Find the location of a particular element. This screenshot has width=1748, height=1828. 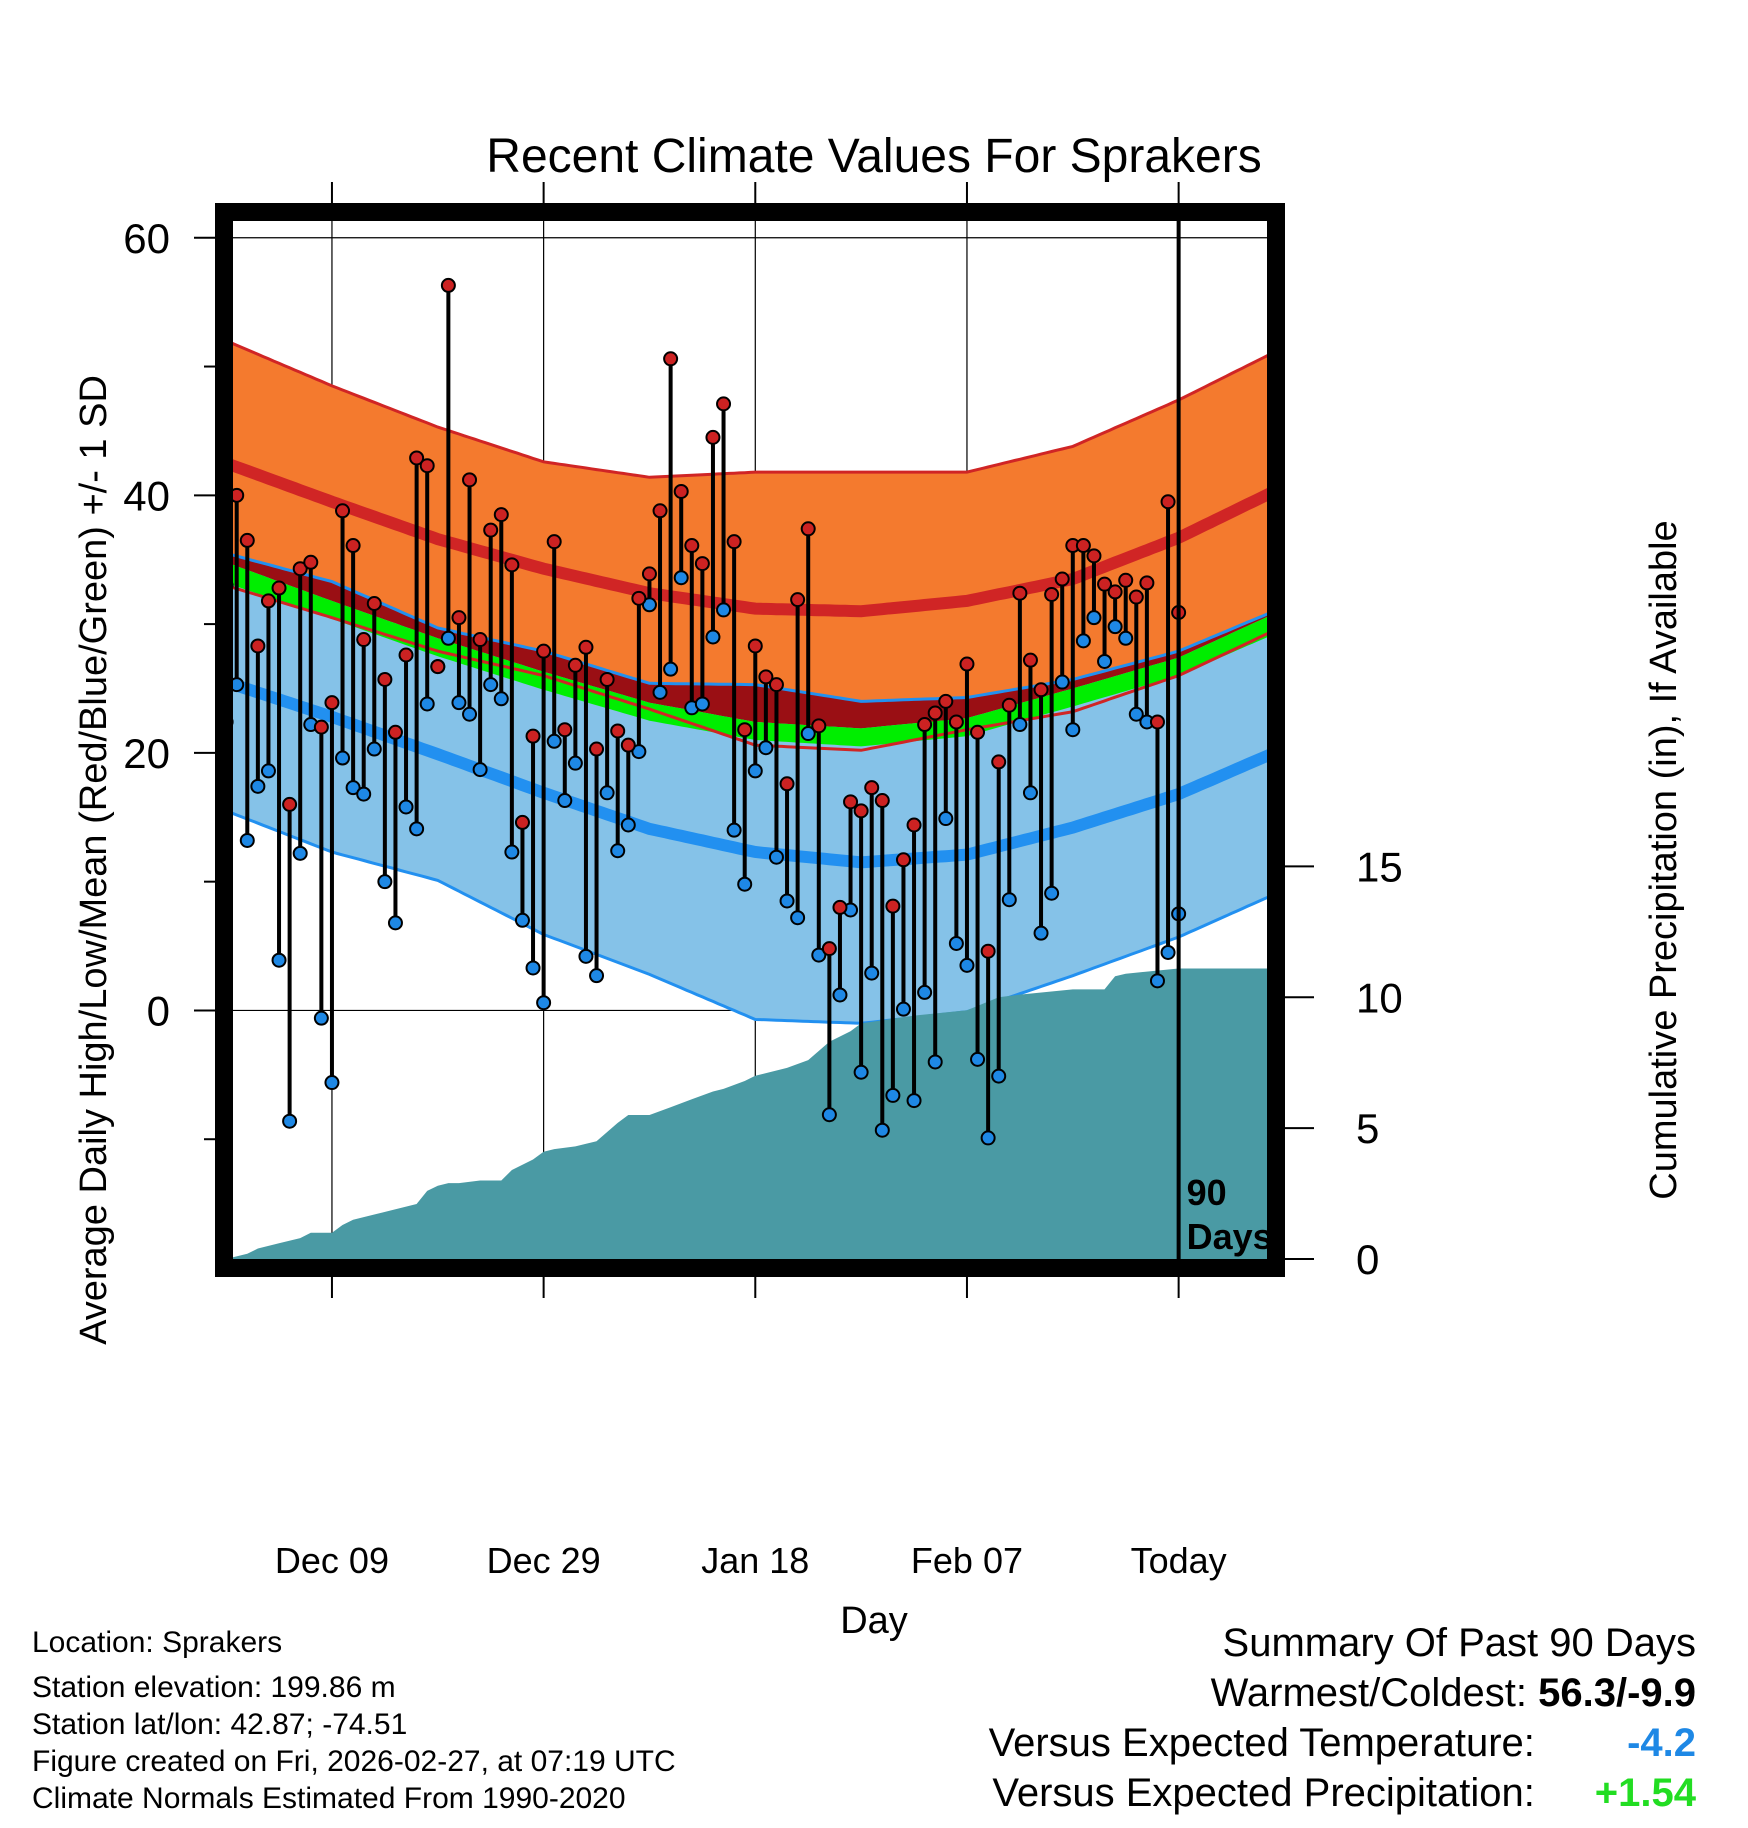

summary-warm-cold: Warmest/Coldest: 56.3/-9.9 is located at coordinates (1342, 1693).